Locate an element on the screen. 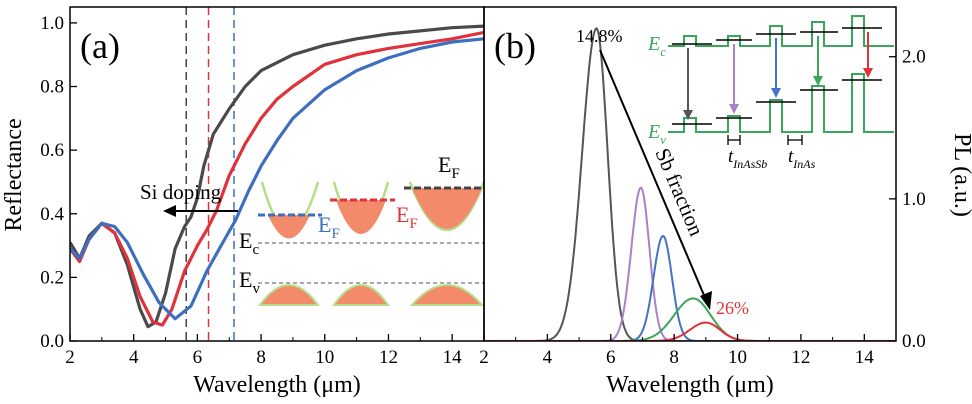  x-ticks-a: 2 4 6 8 10 12 14 is located at coordinates (263, 351).